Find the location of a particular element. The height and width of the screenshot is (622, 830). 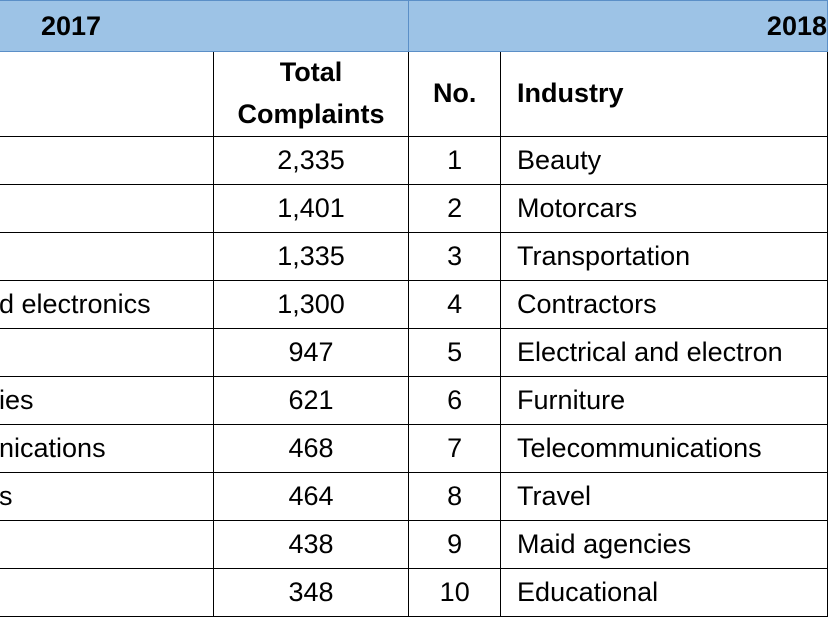

industry-2018-cell: Beauty is located at coordinates (664, 160).